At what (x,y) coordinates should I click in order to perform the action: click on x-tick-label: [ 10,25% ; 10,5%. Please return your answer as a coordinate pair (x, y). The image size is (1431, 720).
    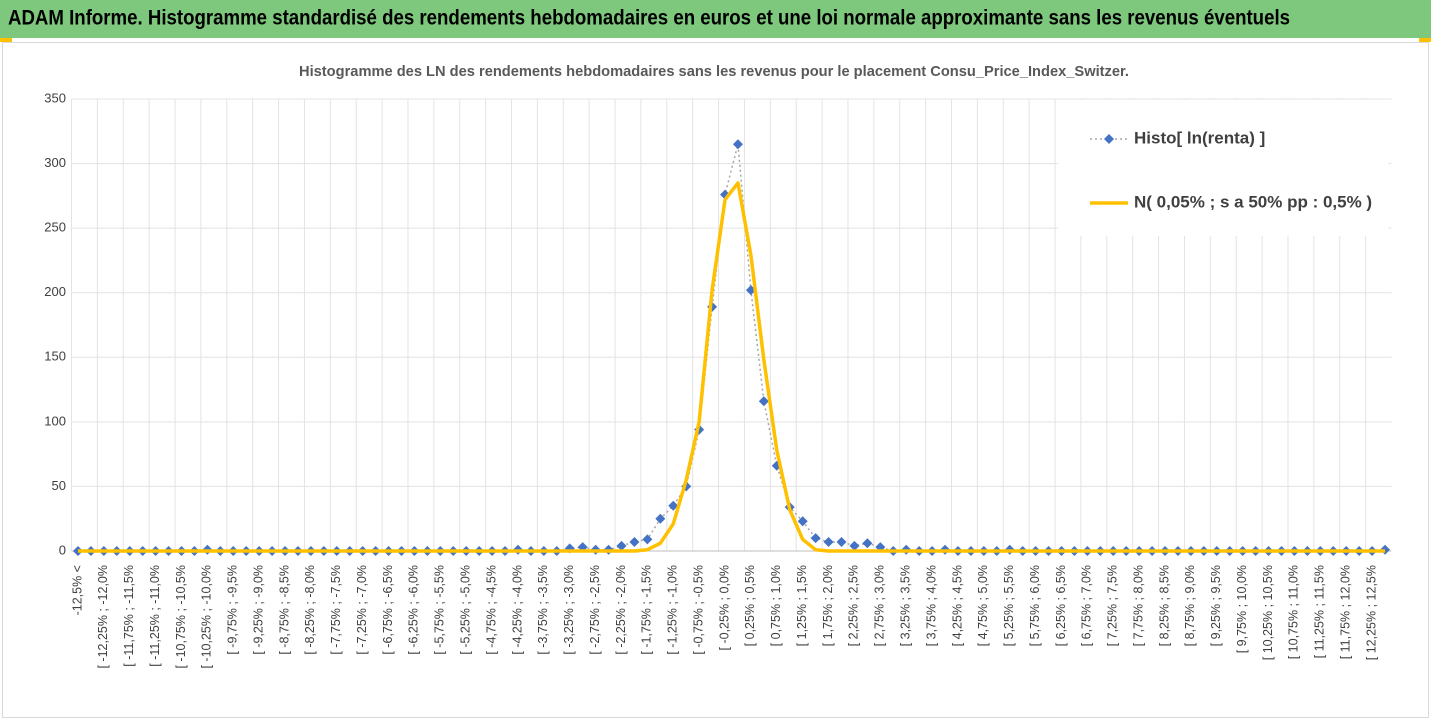
    Looking at the image, I should click on (1268, 612).